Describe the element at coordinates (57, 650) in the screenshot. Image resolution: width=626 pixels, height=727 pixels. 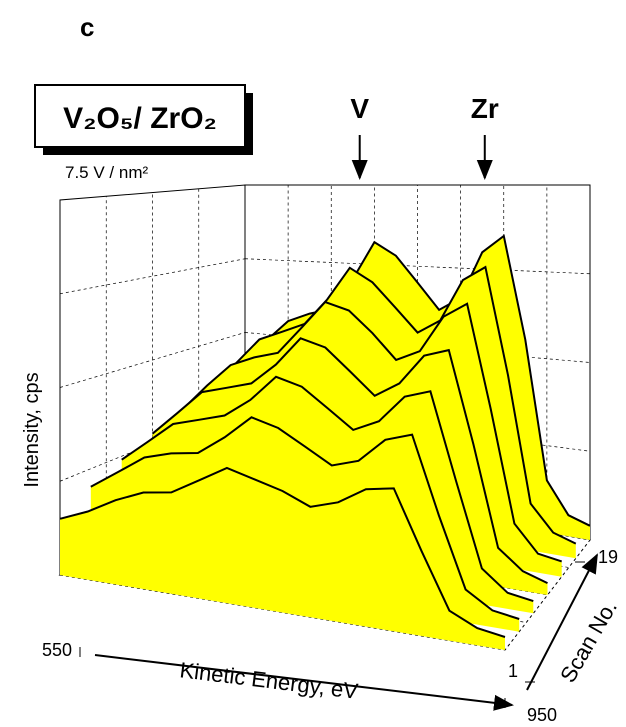
I see `x-tick-label: 550` at that location.